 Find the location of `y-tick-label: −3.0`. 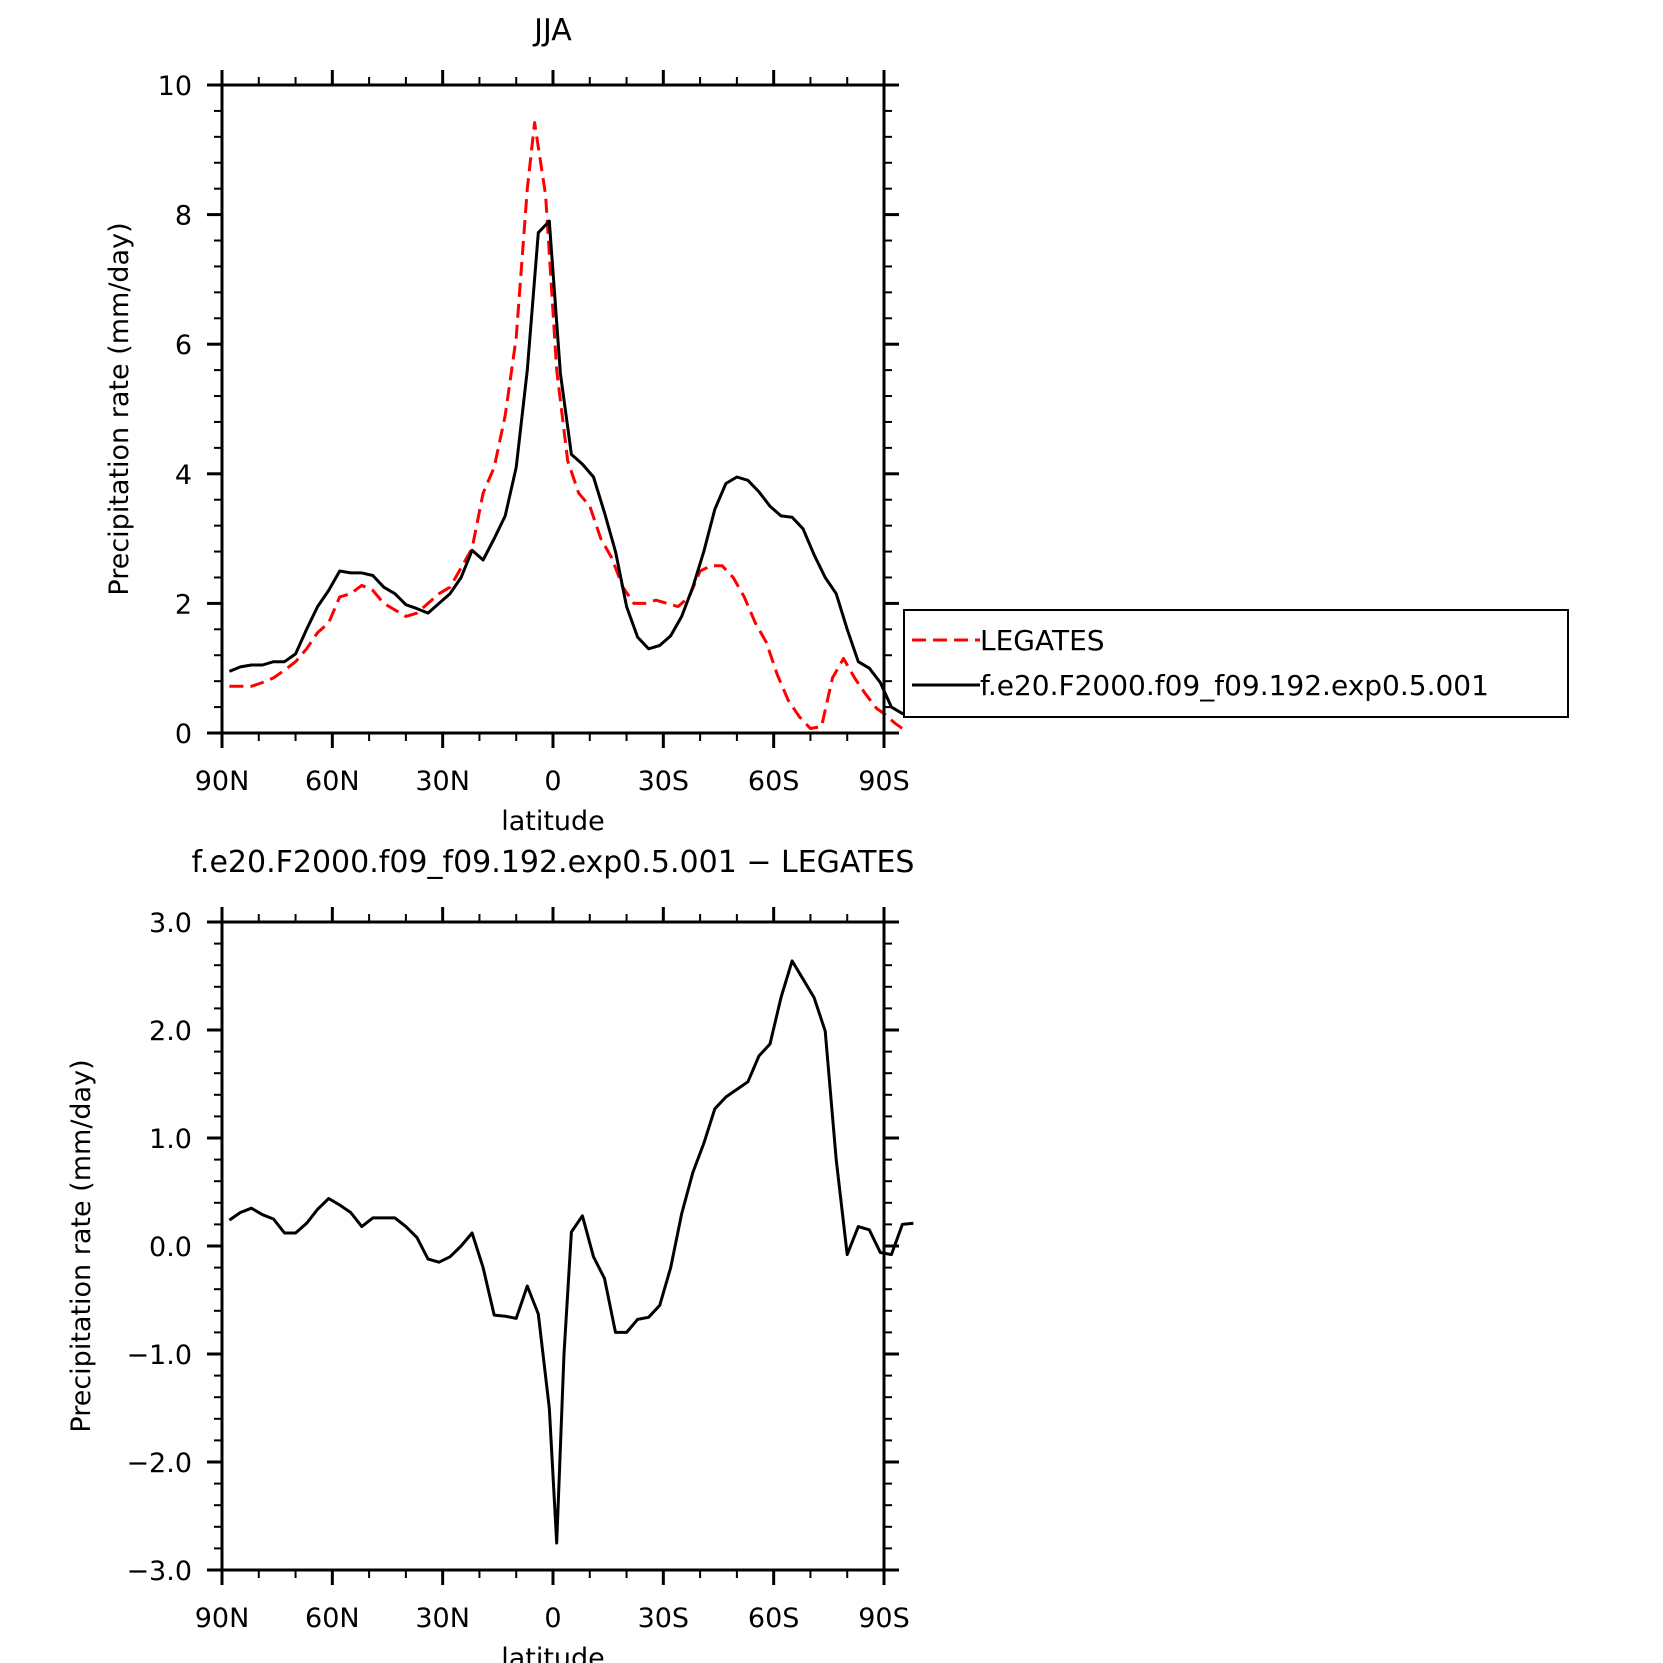

y-tick-label: −3.0 is located at coordinates (159, 1571).